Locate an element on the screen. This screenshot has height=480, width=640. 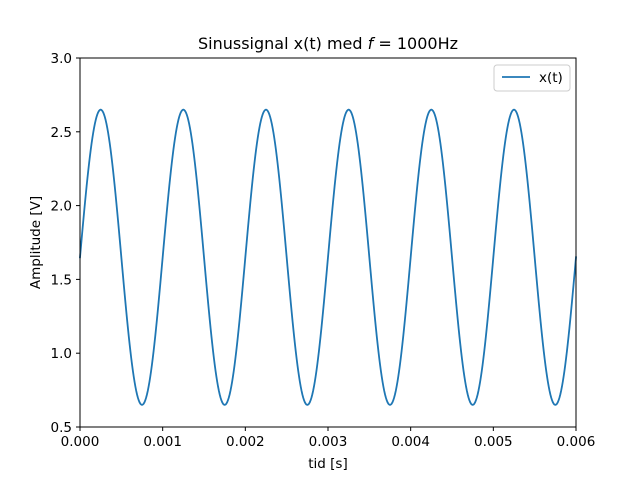
x-tick-label: 0.005 is located at coordinates (493, 442).